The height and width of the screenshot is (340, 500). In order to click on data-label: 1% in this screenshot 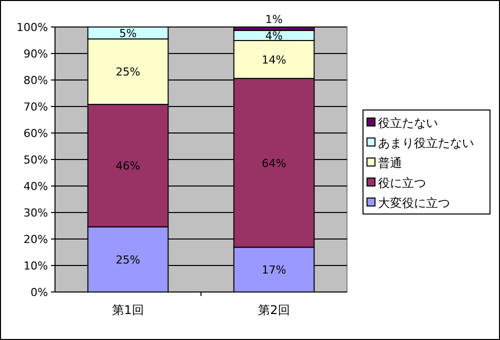, I will do `click(274, 19)`.